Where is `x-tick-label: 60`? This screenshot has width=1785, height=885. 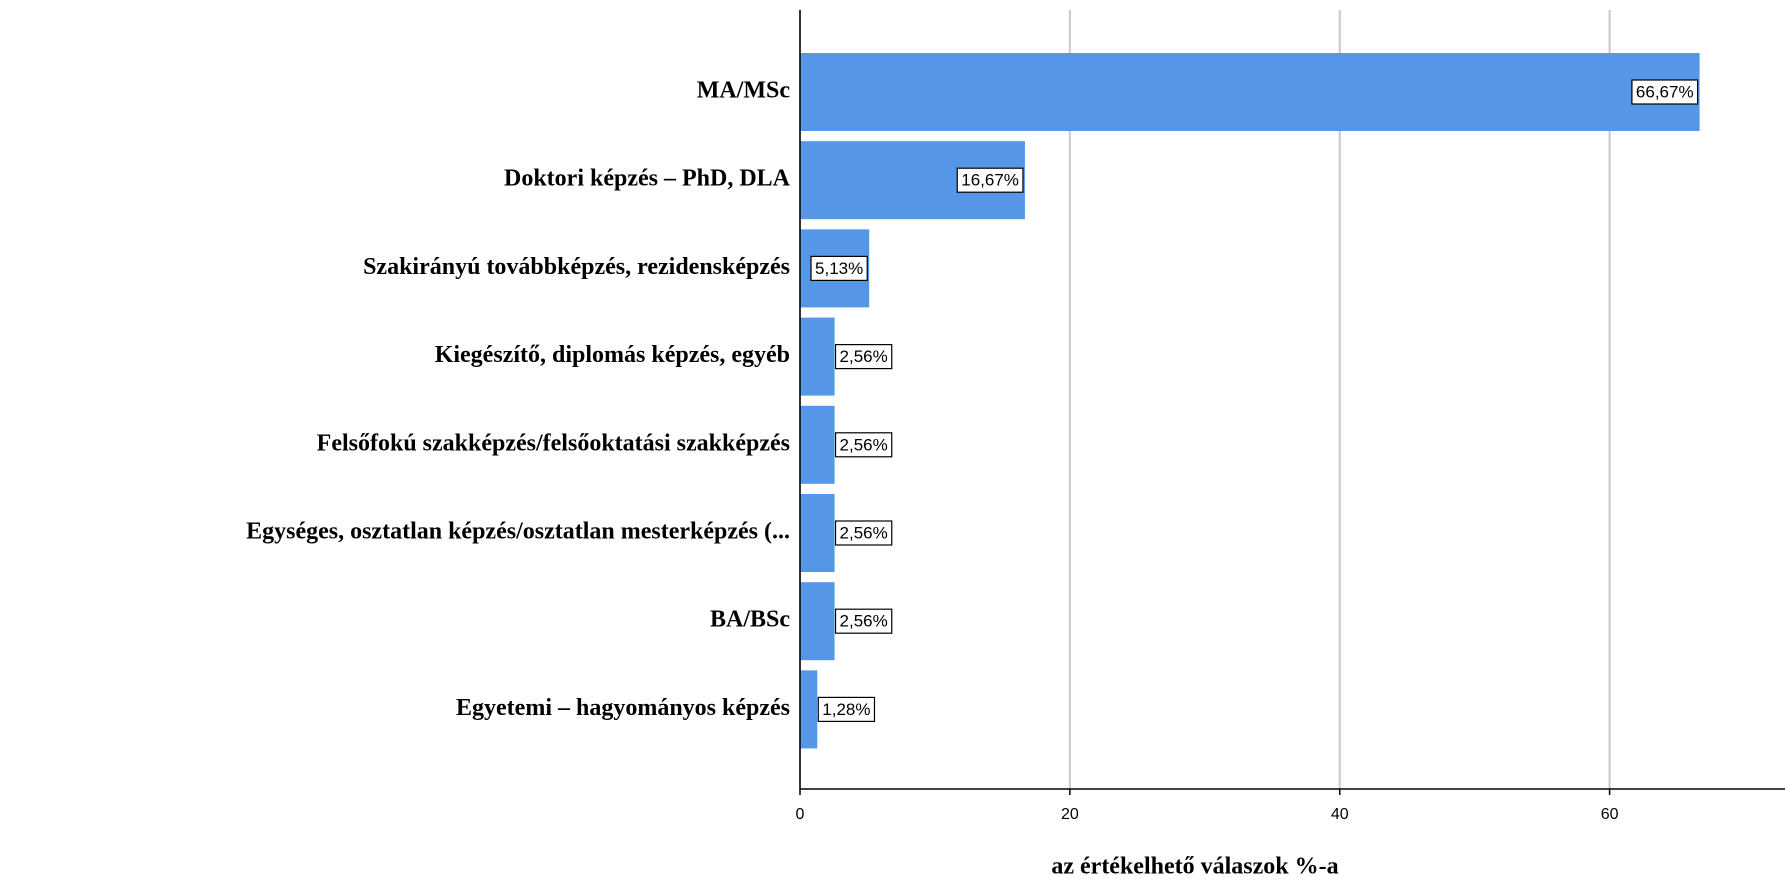 x-tick-label: 60 is located at coordinates (1610, 814).